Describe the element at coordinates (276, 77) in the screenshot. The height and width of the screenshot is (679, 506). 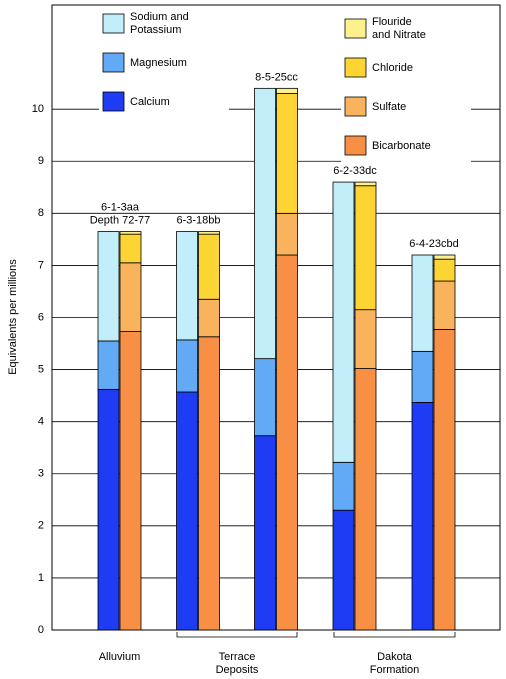
I see `sample-label: 8-5-25cc` at that location.